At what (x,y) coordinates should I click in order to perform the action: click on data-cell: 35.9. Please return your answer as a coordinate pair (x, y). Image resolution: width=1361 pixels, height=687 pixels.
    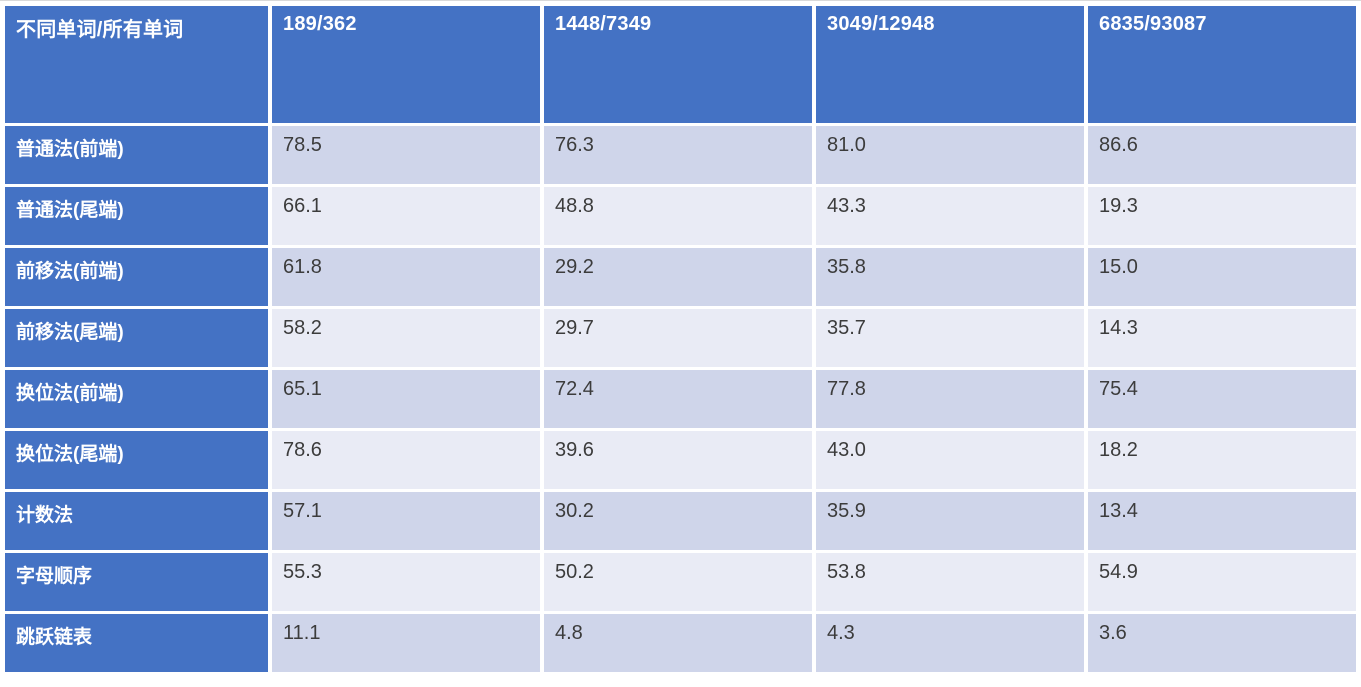
    Looking at the image, I should click on (950, 521).